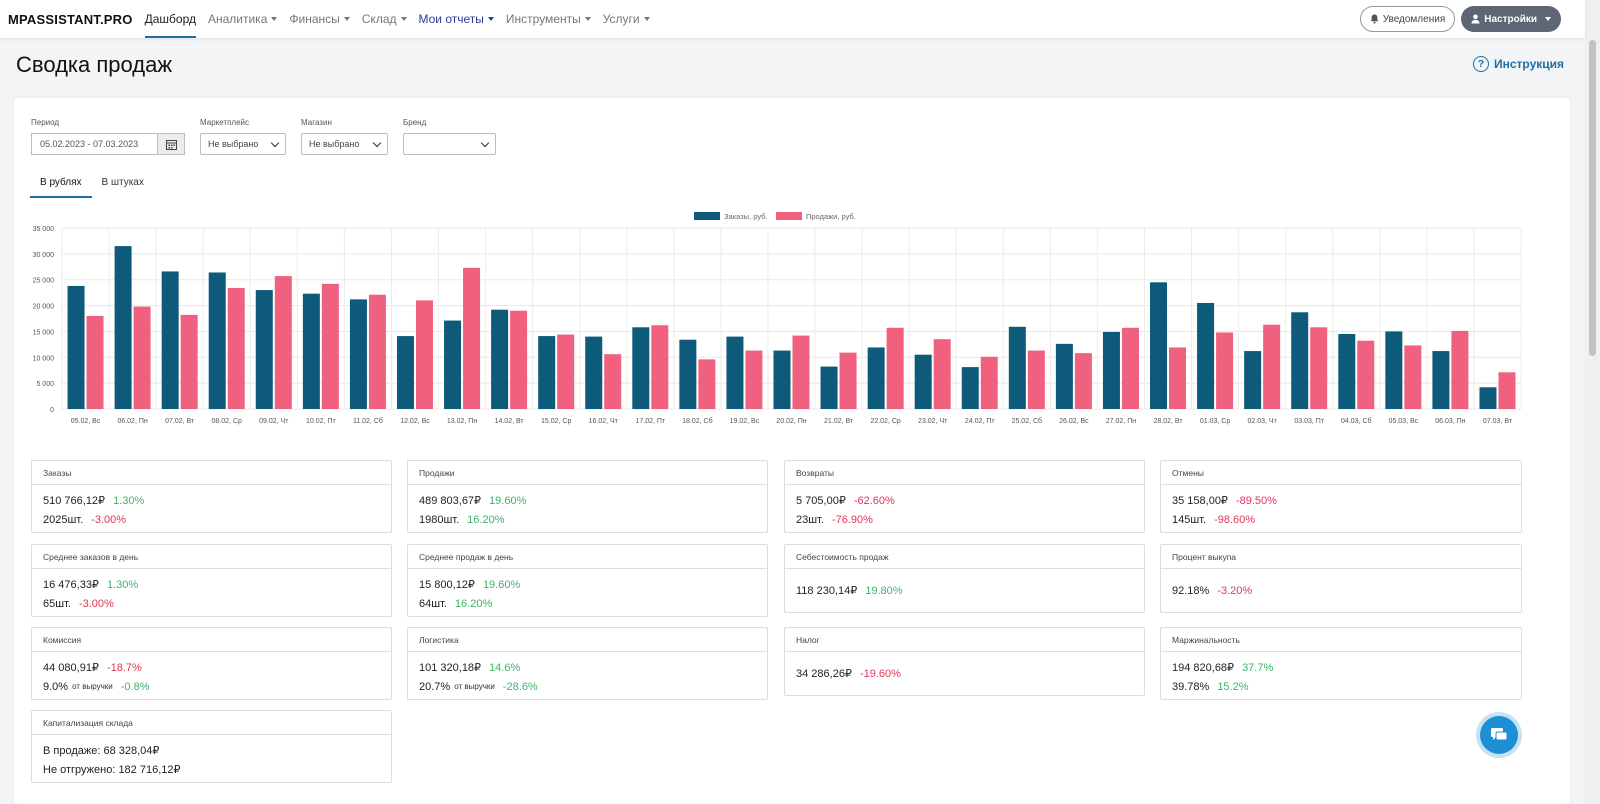 Image resolution: width=1600 pixels, height=804 pixels. What do you see at coordinates (243, 19) in the screenshot?
I see `nav-analytics: Аналитика` at bounding box center [243, 19].